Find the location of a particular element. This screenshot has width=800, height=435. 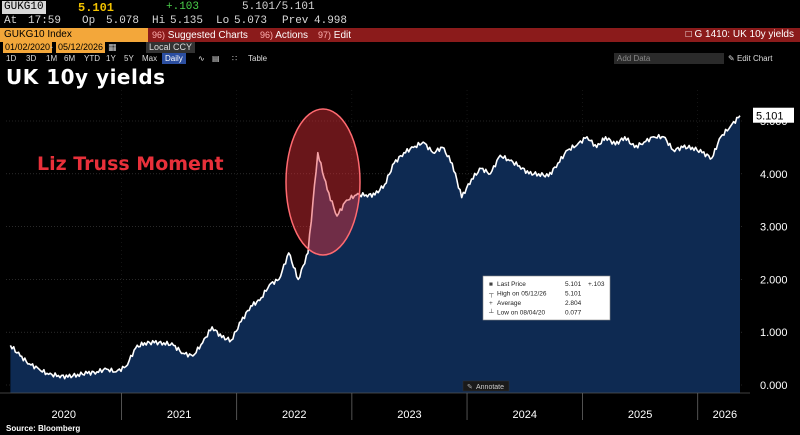

source-note: Source: Bloomberg is located at coordinates (43, 428).